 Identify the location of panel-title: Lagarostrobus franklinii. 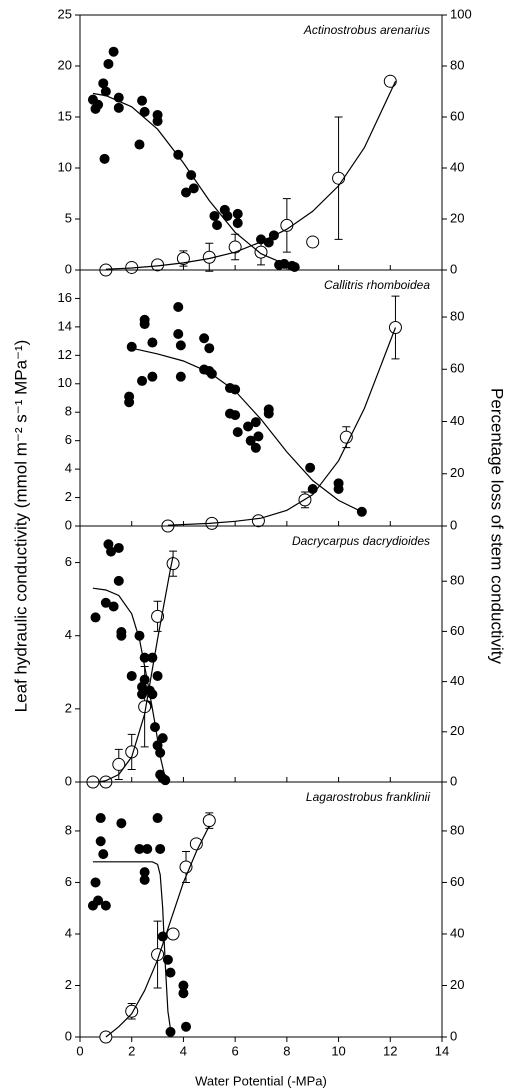
(368, 797).